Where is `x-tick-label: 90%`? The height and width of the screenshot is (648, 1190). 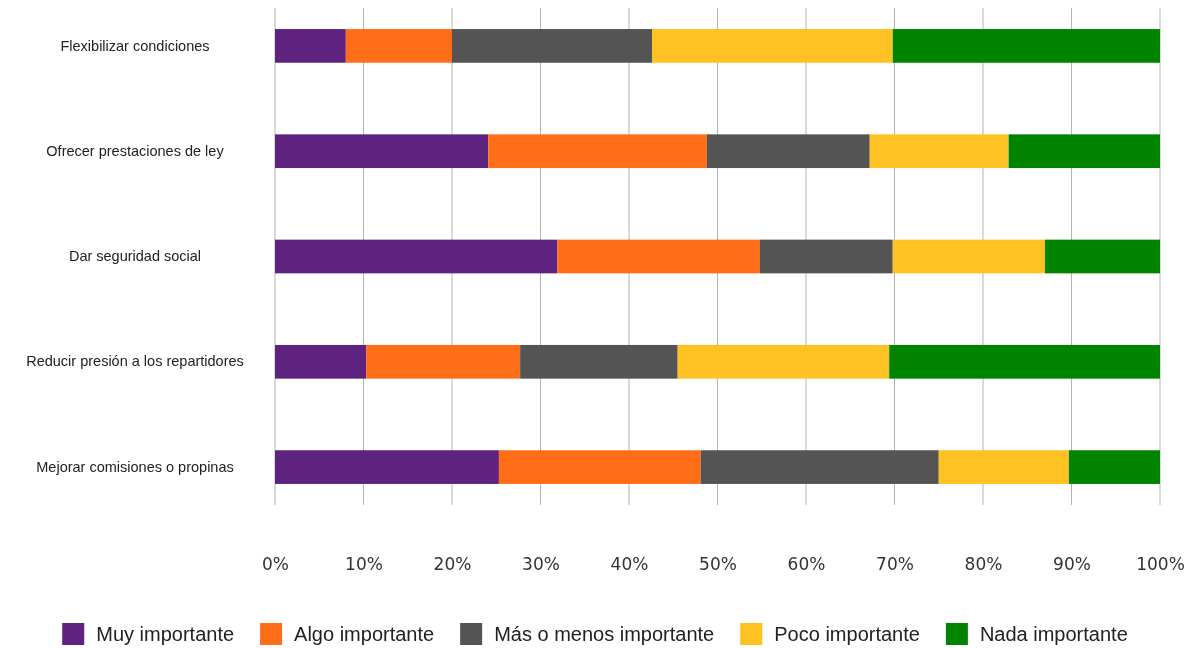
x-tick-label: 90% is located at coordinates (1072, 564).